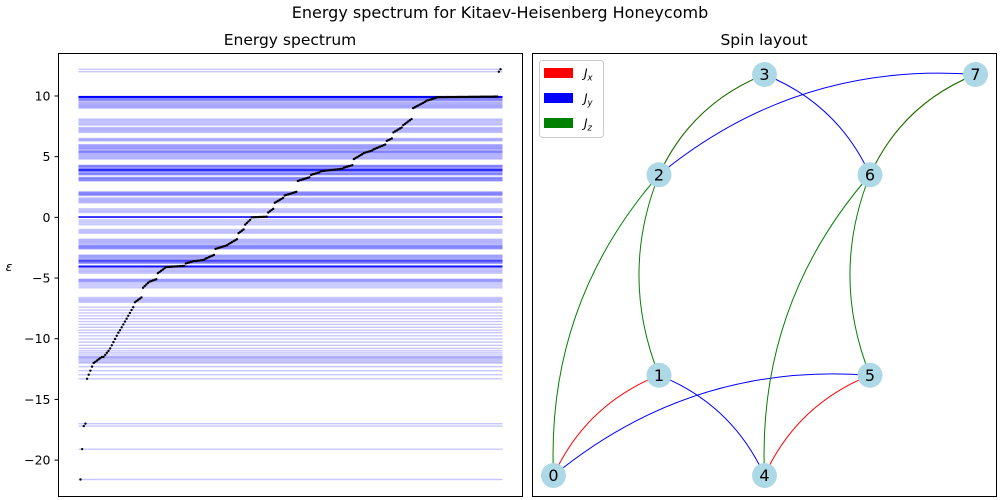 The height and width of the screenshot is (500, 1000). What do you see at coordinates (43, 95) in the screenshot?
I see `y-tick-label: 10` at bounding box center [43, 95].